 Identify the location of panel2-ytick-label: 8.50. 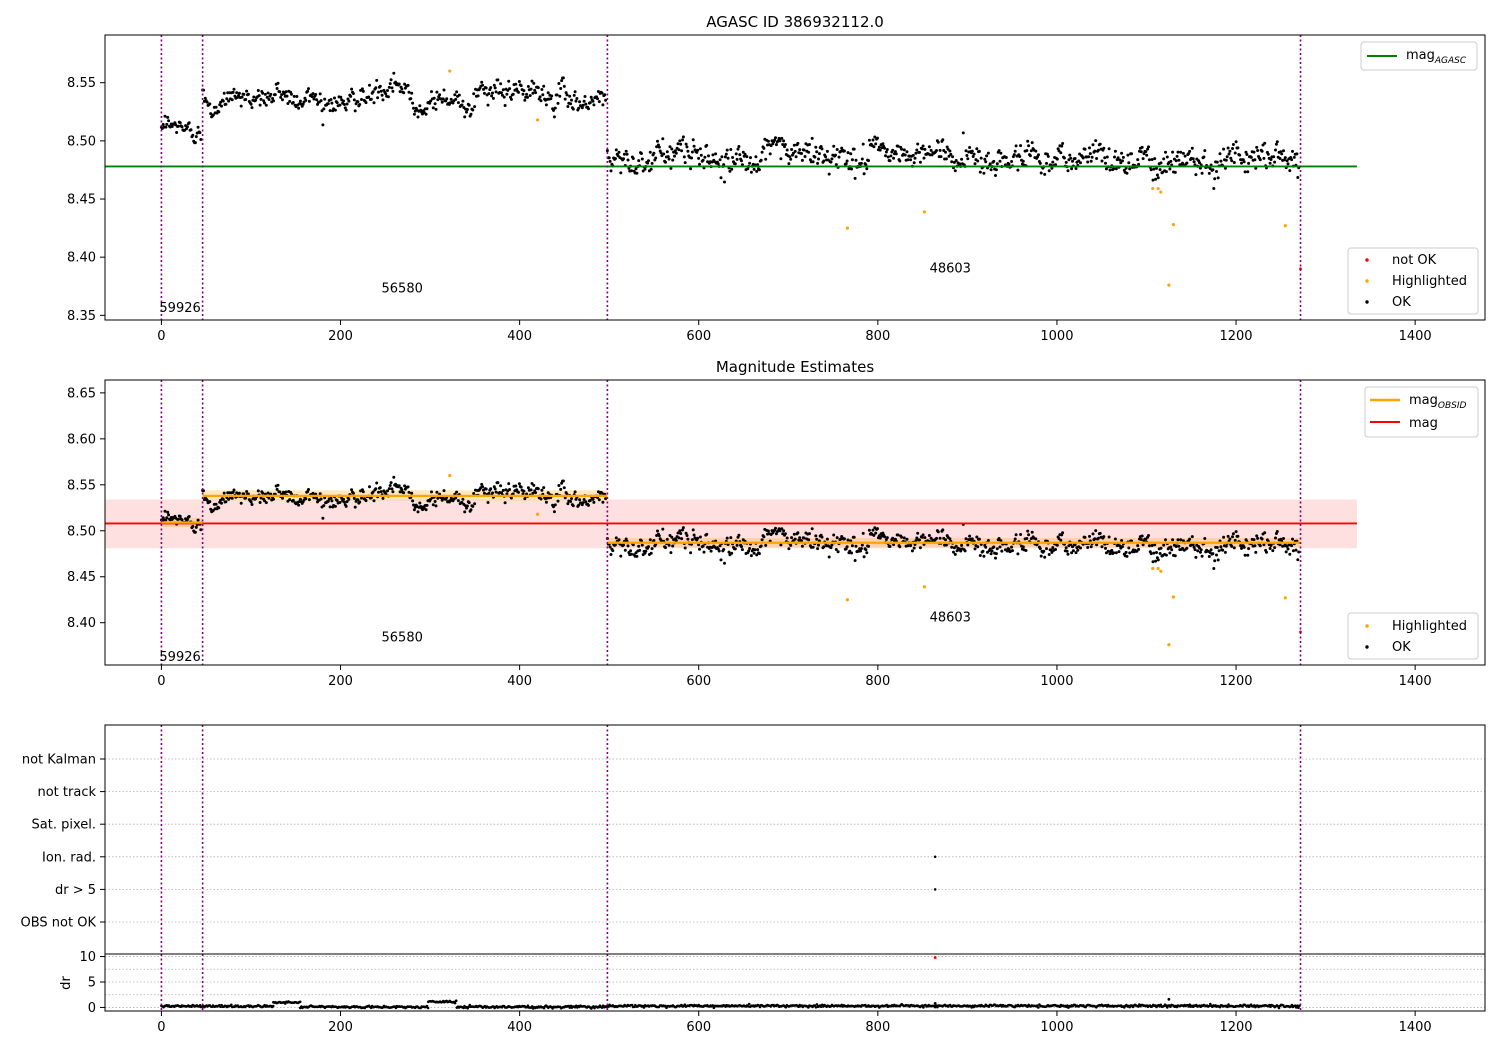
(81, 531).